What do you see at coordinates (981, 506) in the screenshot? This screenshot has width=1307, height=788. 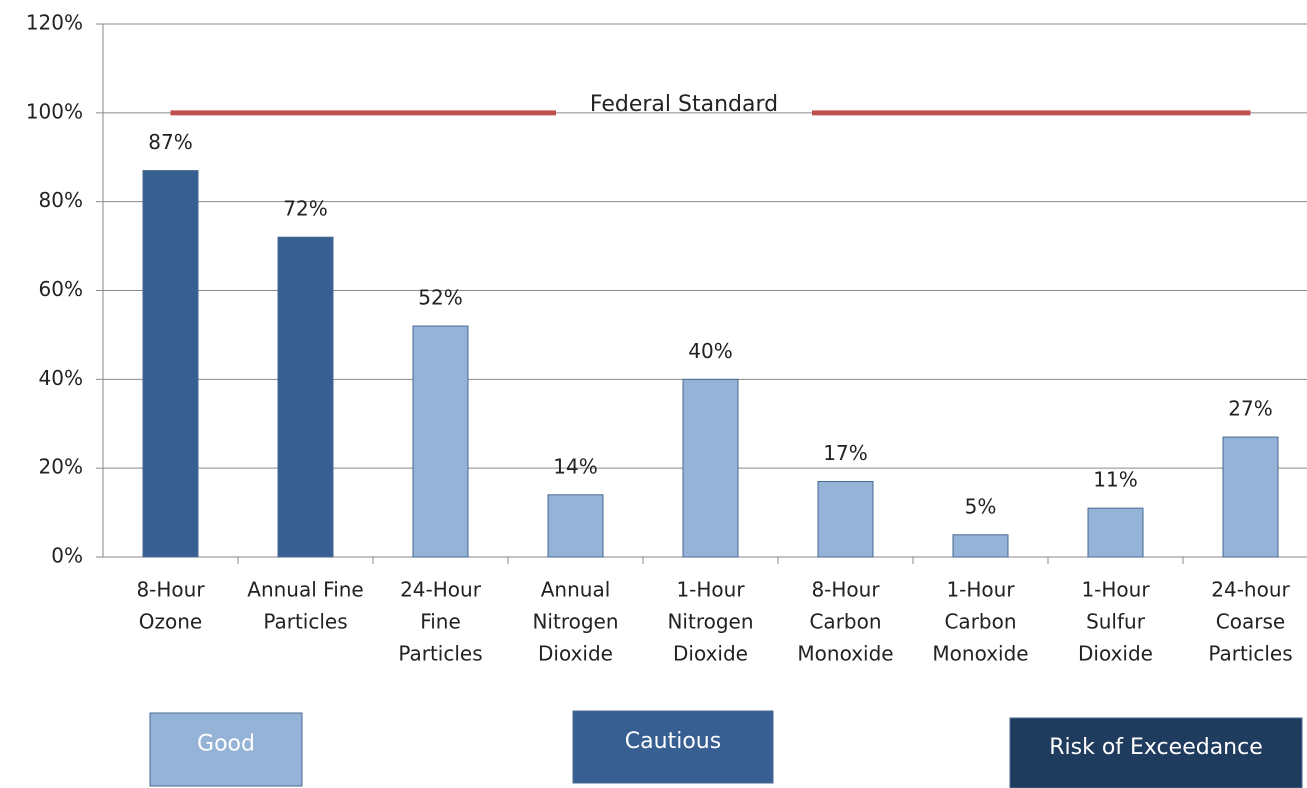 I see `data-label: 5%` at bounding box center [981, 506].